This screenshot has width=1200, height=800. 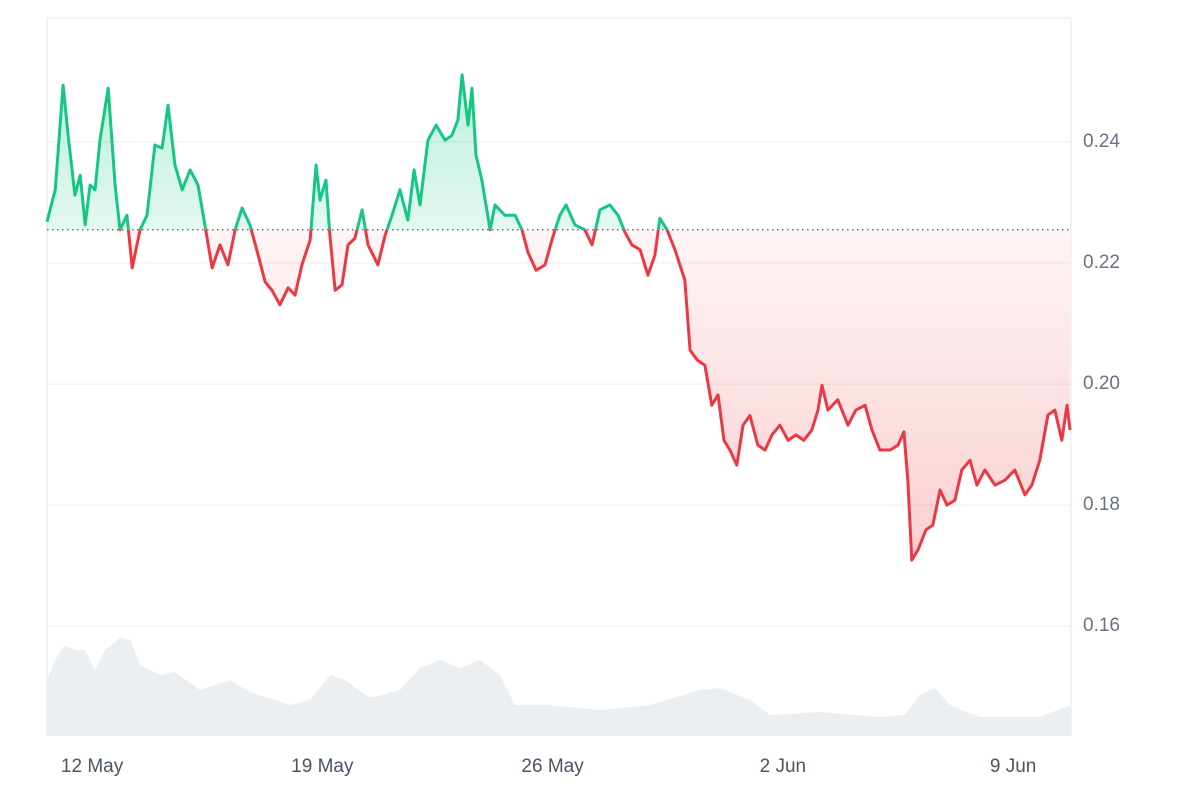 I want to click on y-tick-label: 0.18, so click(x=1101, y=504).